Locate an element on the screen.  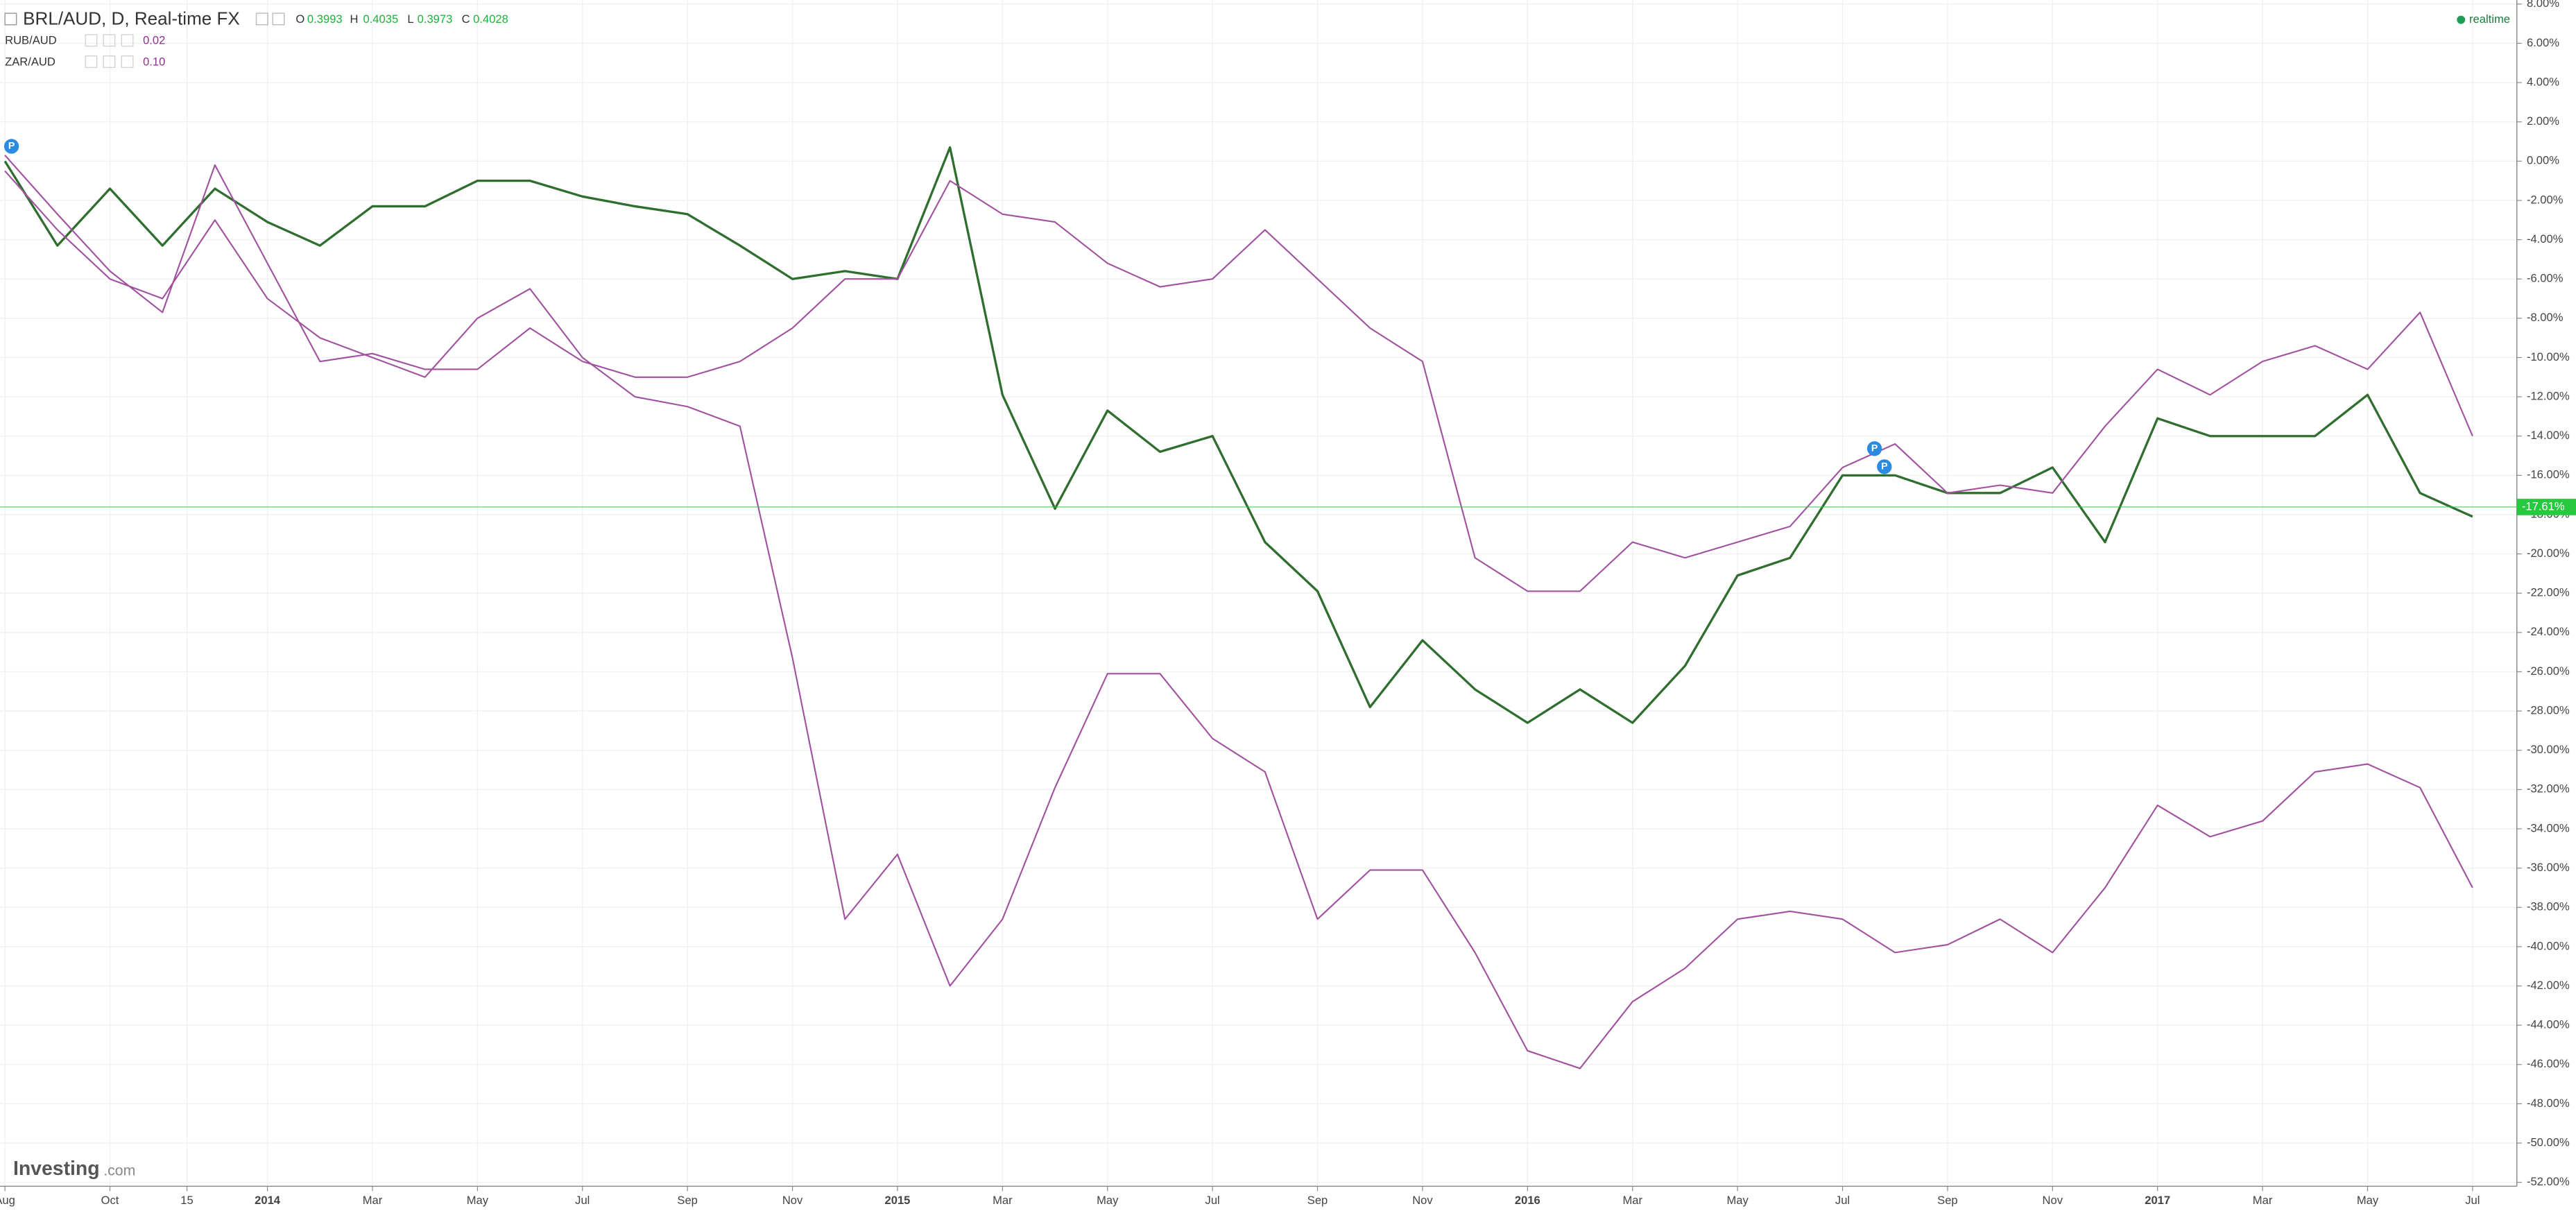
y-tick-label: -34.00% is located at coordinates (2548, 827).